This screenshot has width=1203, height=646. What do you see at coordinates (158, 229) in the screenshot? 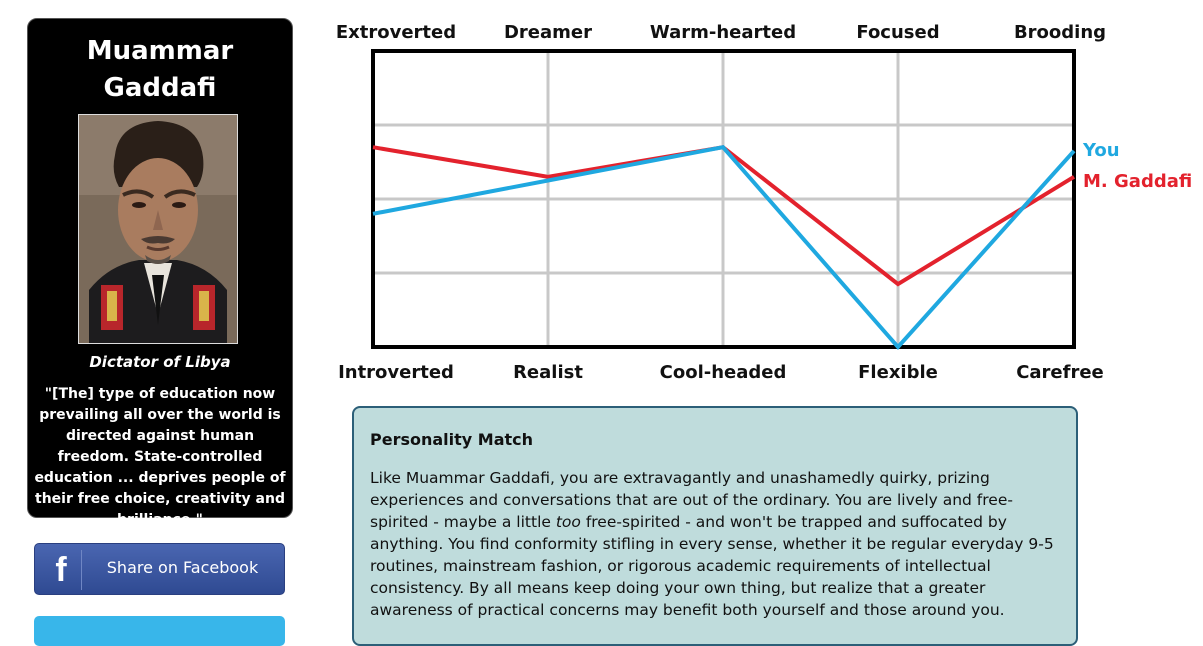
I see `portrait-image` at bounding box center [158, 229].